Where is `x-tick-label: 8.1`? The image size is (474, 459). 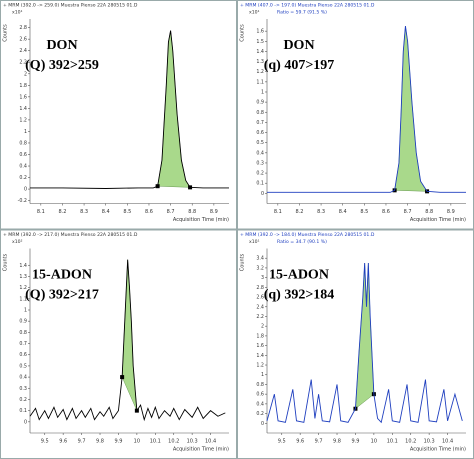 x-tick-label: 8.1 is located at coordinates (41, 212).